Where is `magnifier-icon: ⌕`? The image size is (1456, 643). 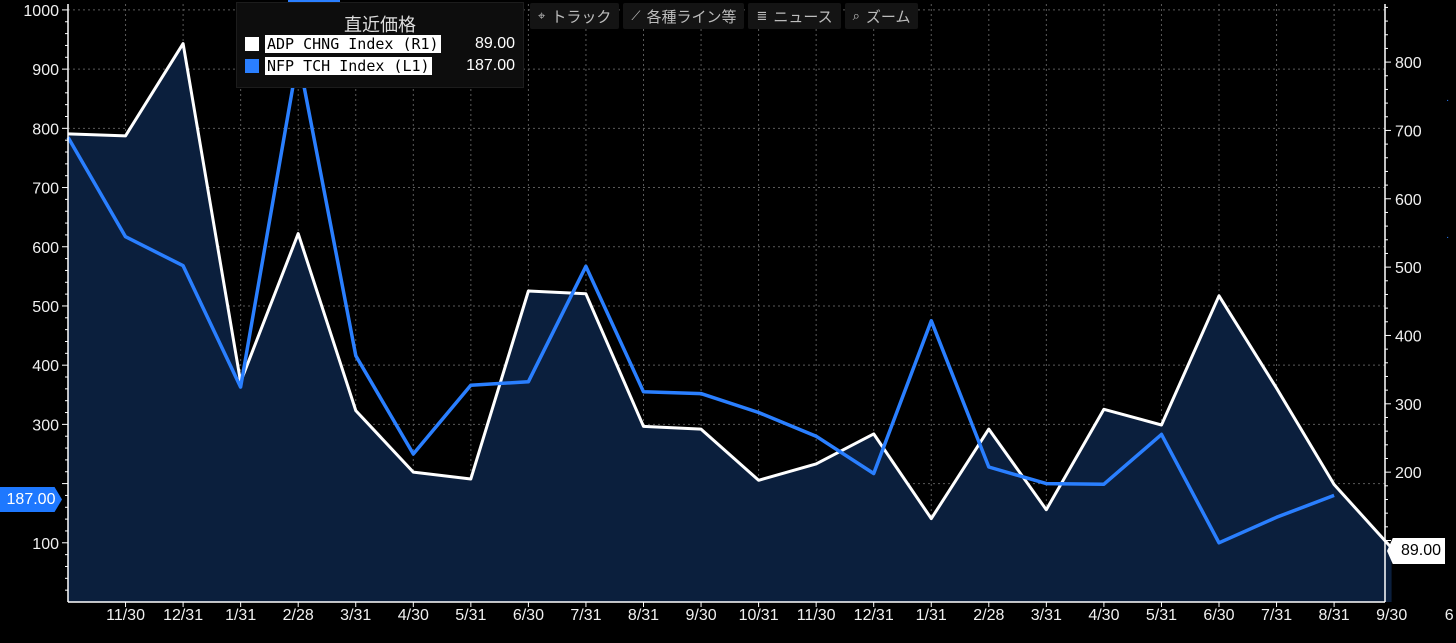
magnifier-icon: ⌕ is located at coordinates (856, 16).